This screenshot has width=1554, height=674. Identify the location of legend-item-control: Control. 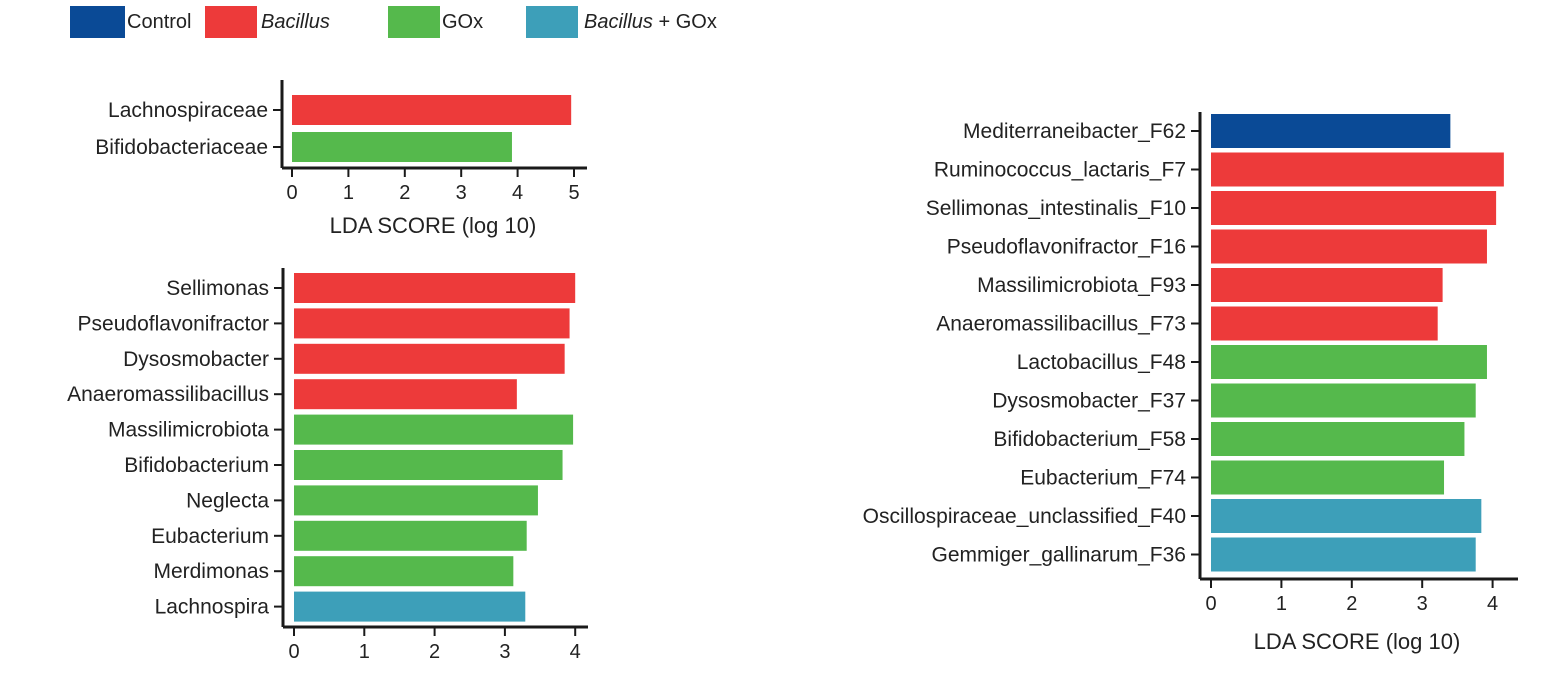
(130, 22).